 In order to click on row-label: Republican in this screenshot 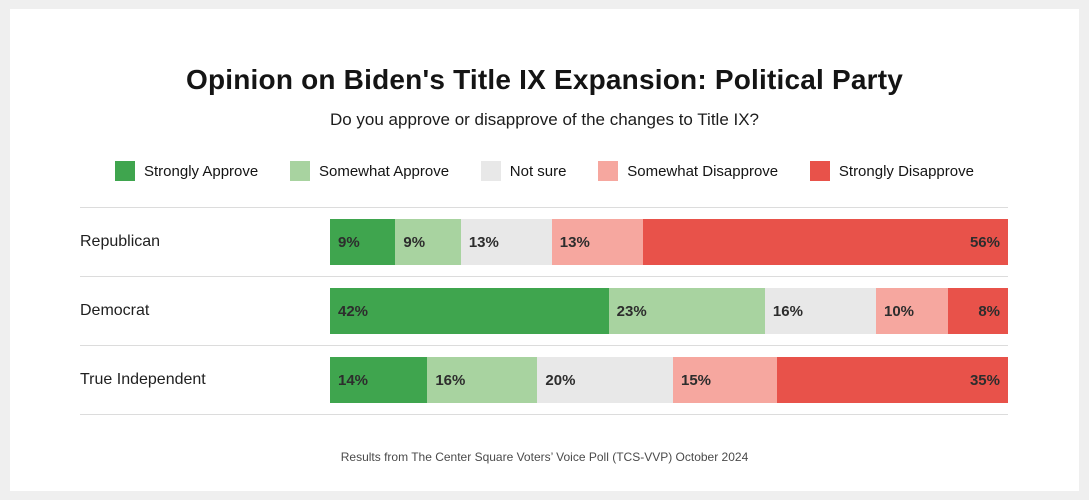, I will do `click(120, 241)`.